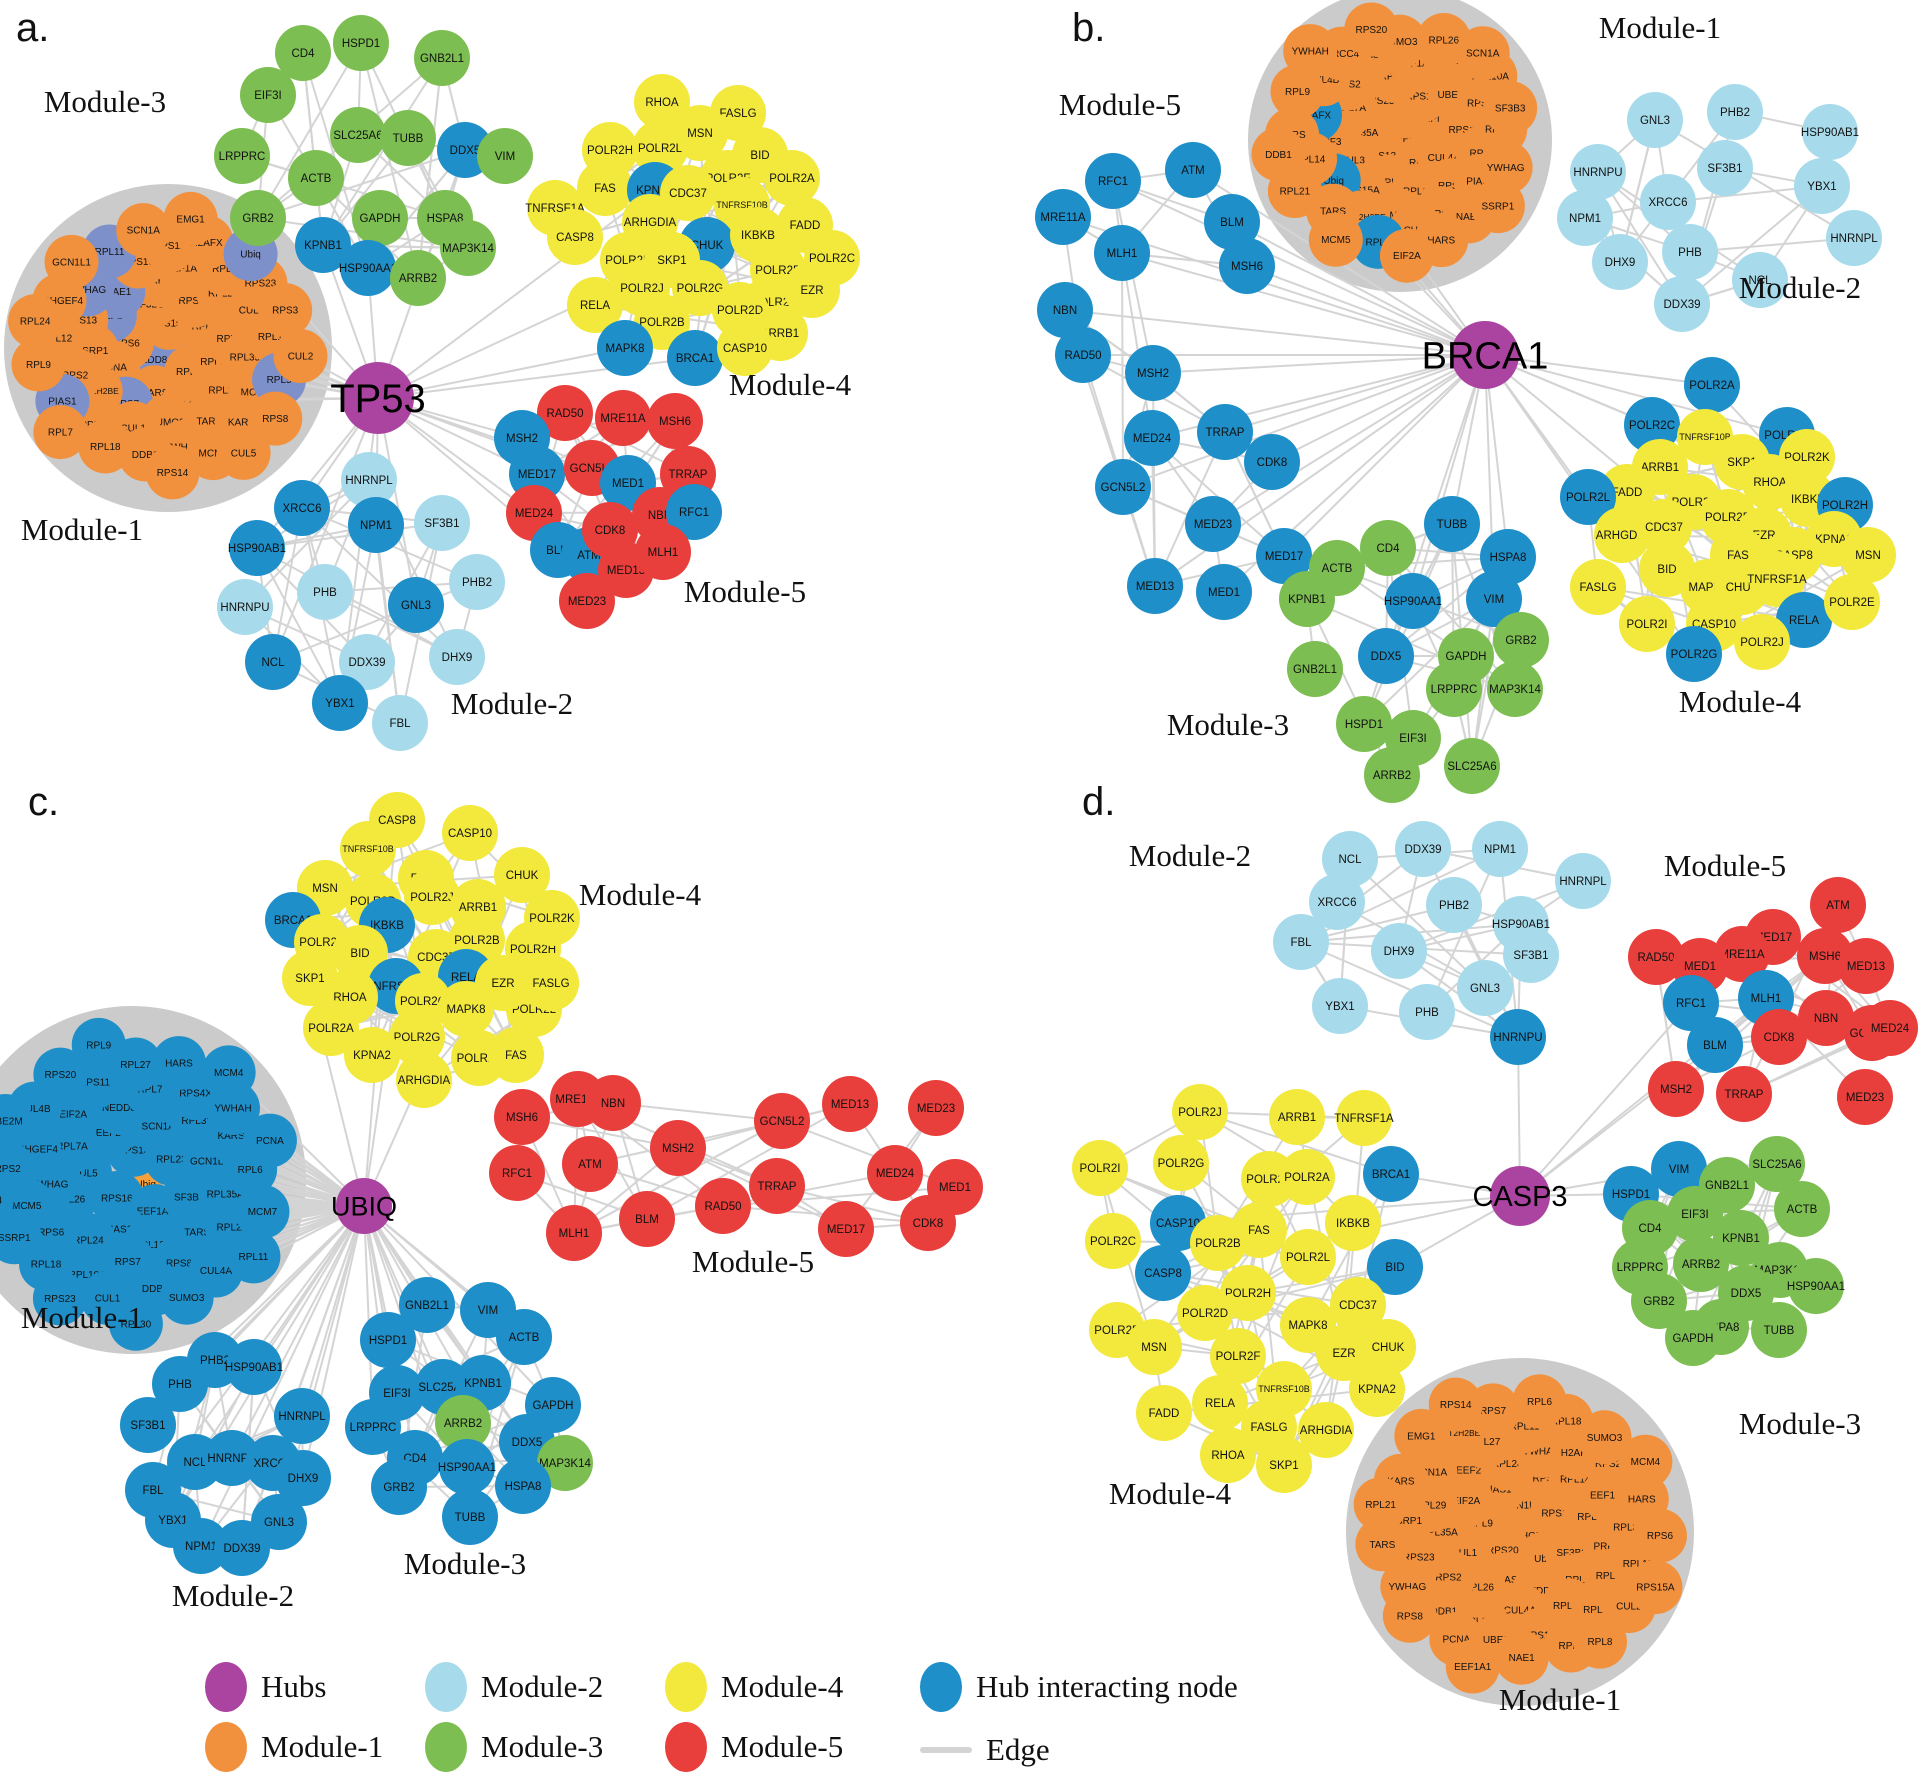  I want to click on node-label: RPS8, so click(275, 419).